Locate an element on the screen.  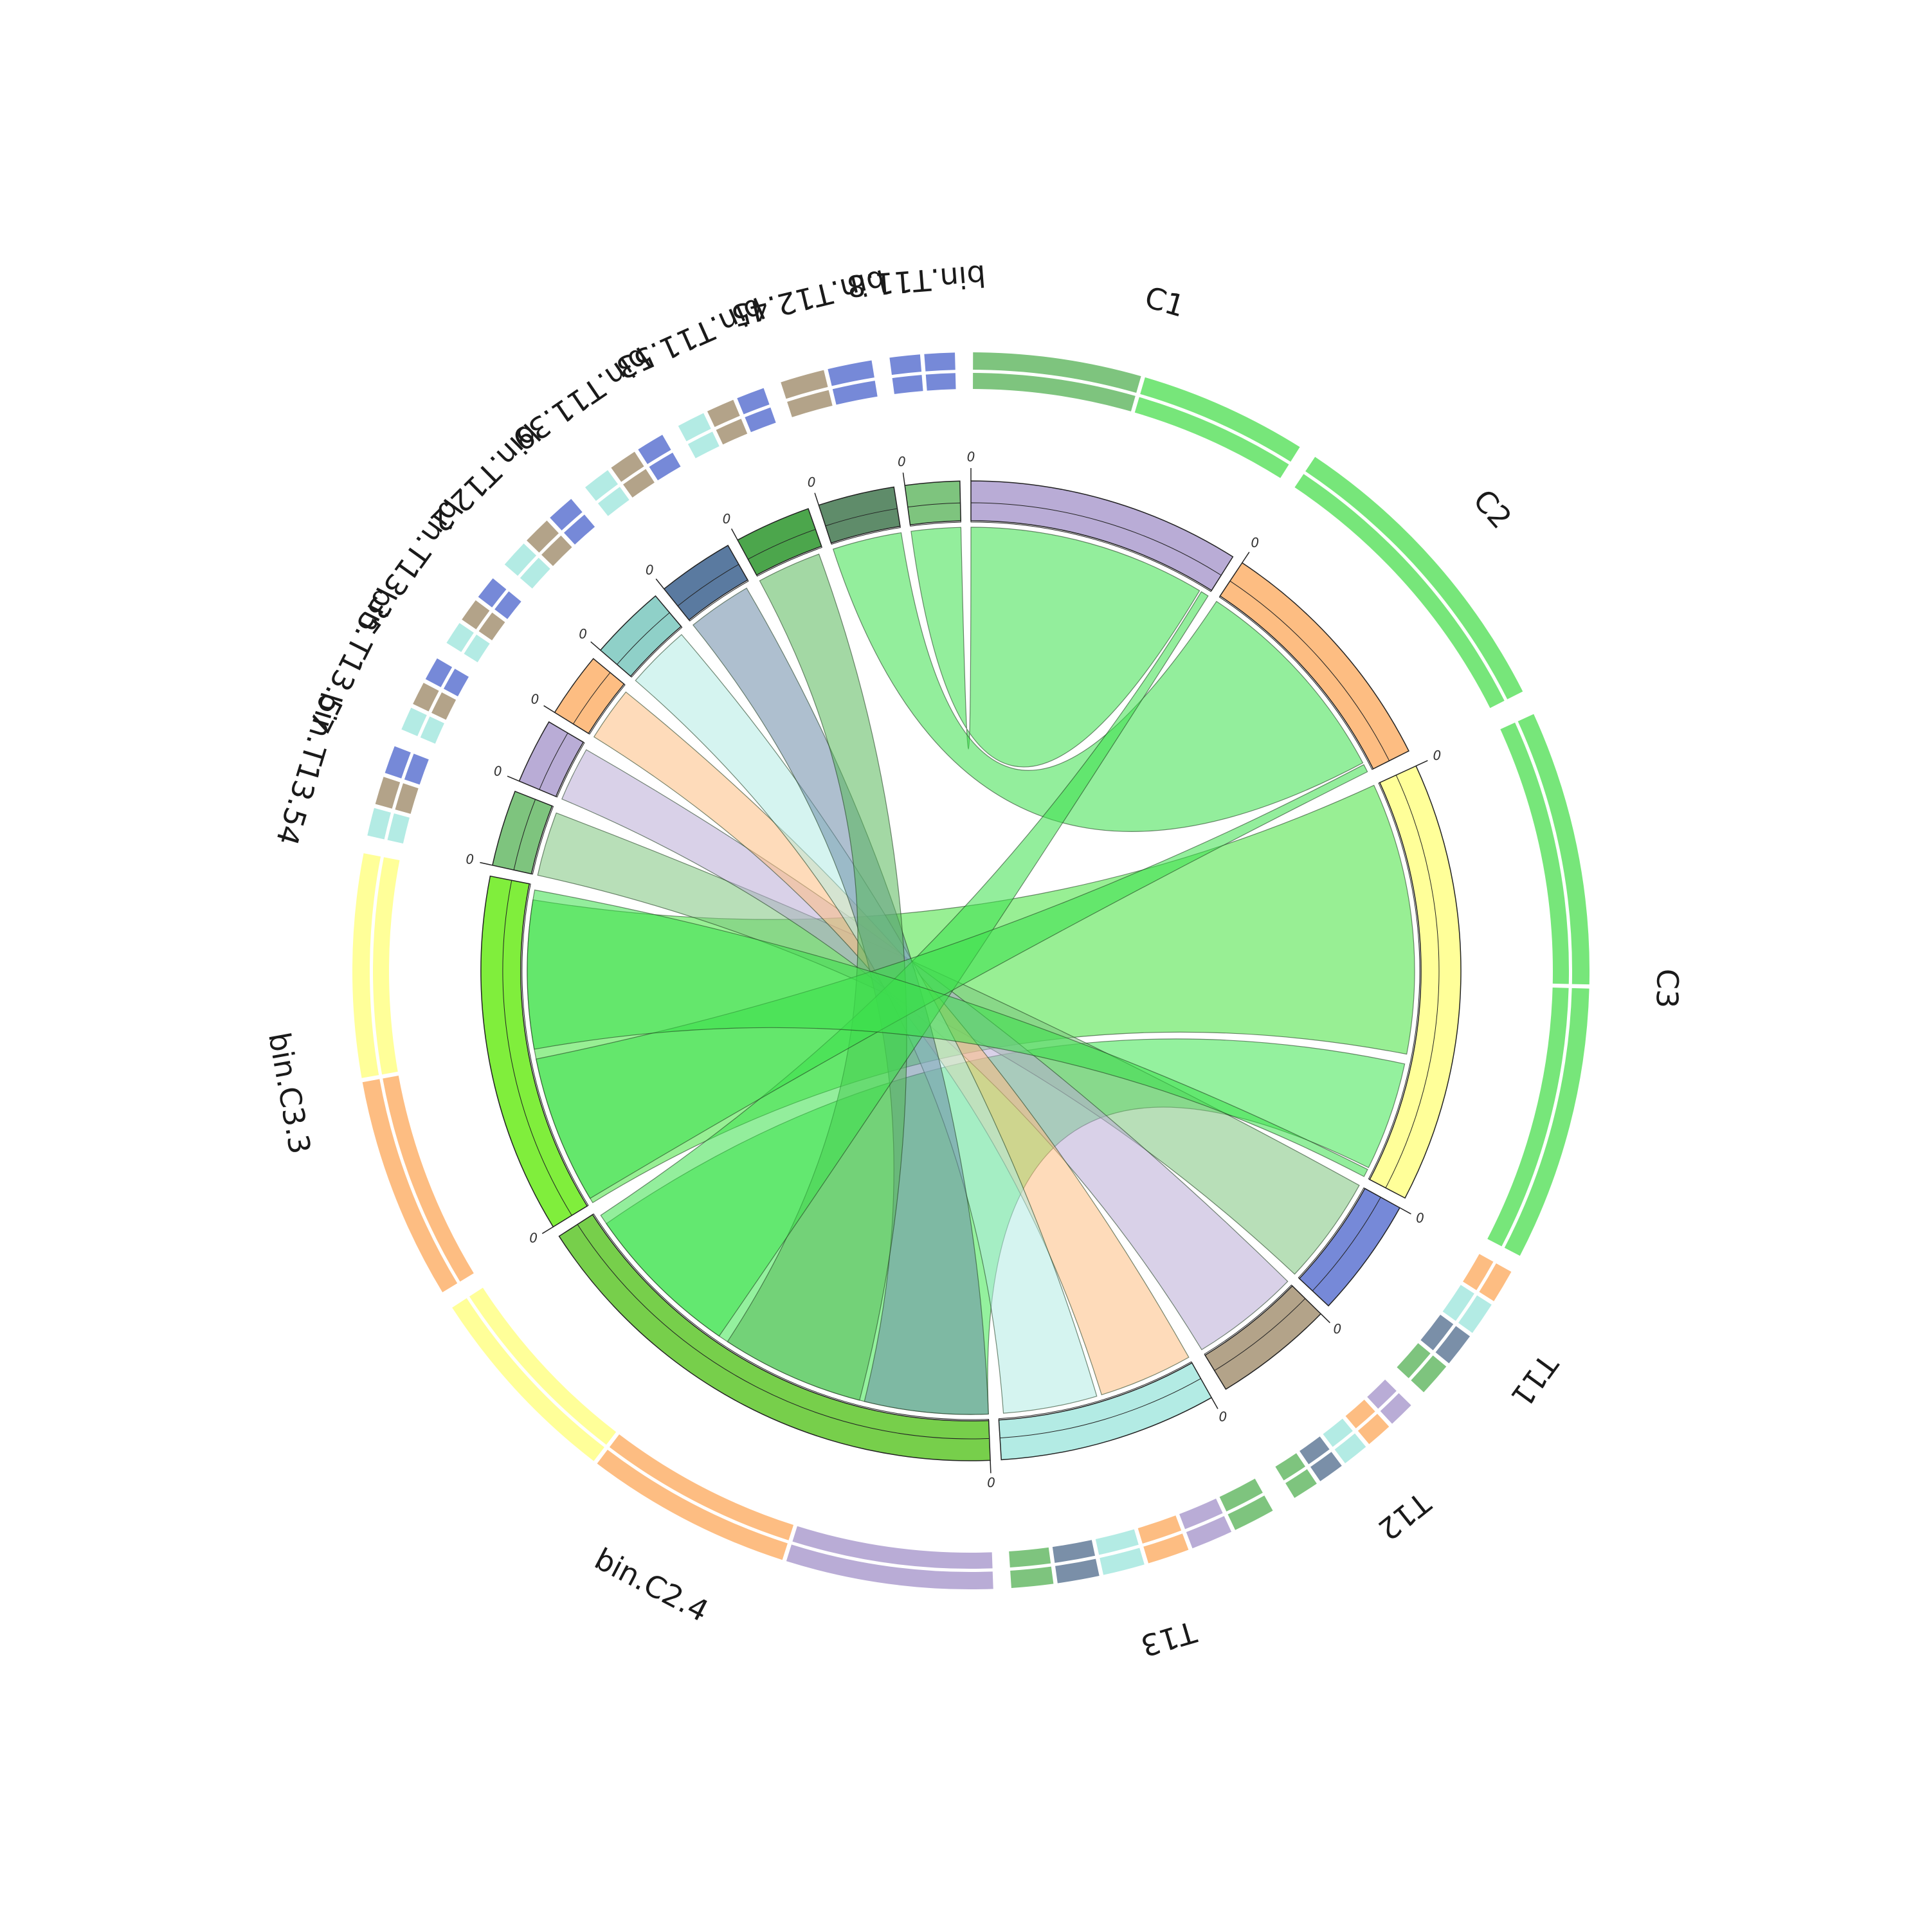
outer-track-1-bin.T13.54-block-1 is located at coordinates (398, 828).